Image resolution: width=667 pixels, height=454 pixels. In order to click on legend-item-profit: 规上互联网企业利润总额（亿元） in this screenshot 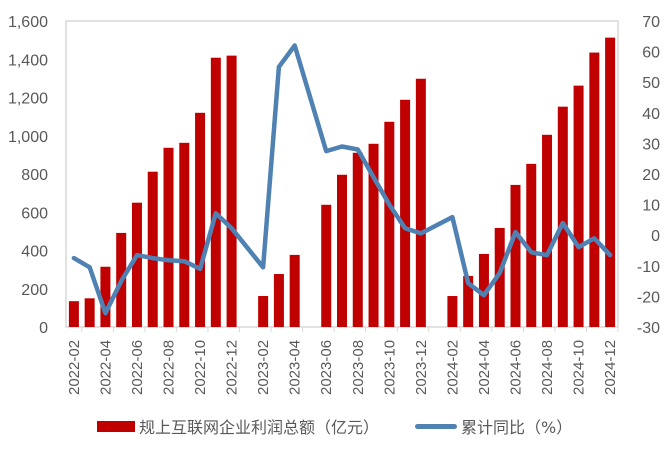, I will do `click(238, 426)`.